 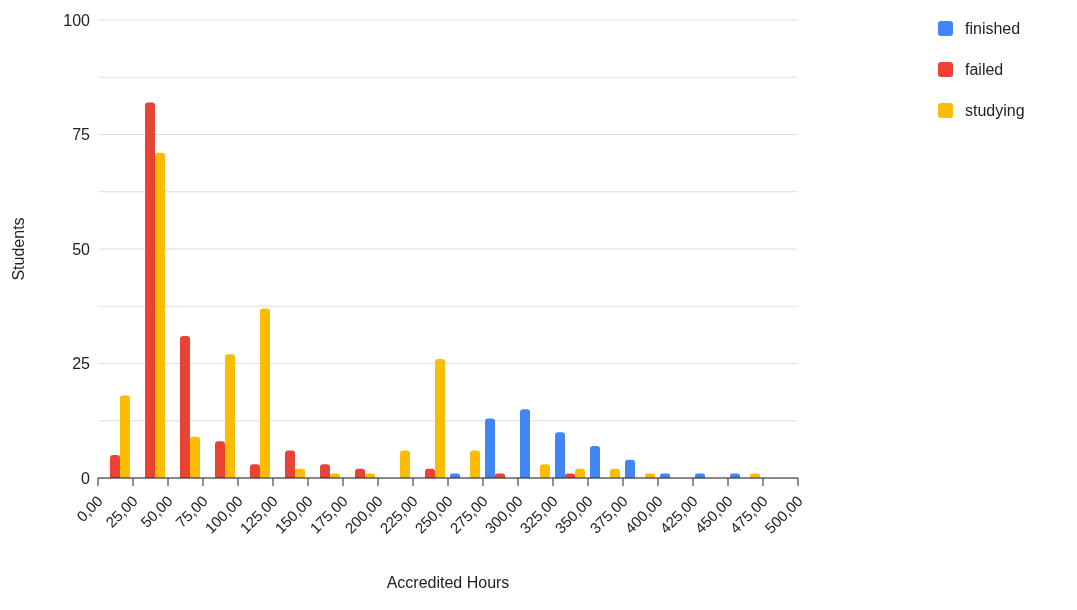 I want to click on x-axis-title: Accredited Hours, so click(x=448, y=582).